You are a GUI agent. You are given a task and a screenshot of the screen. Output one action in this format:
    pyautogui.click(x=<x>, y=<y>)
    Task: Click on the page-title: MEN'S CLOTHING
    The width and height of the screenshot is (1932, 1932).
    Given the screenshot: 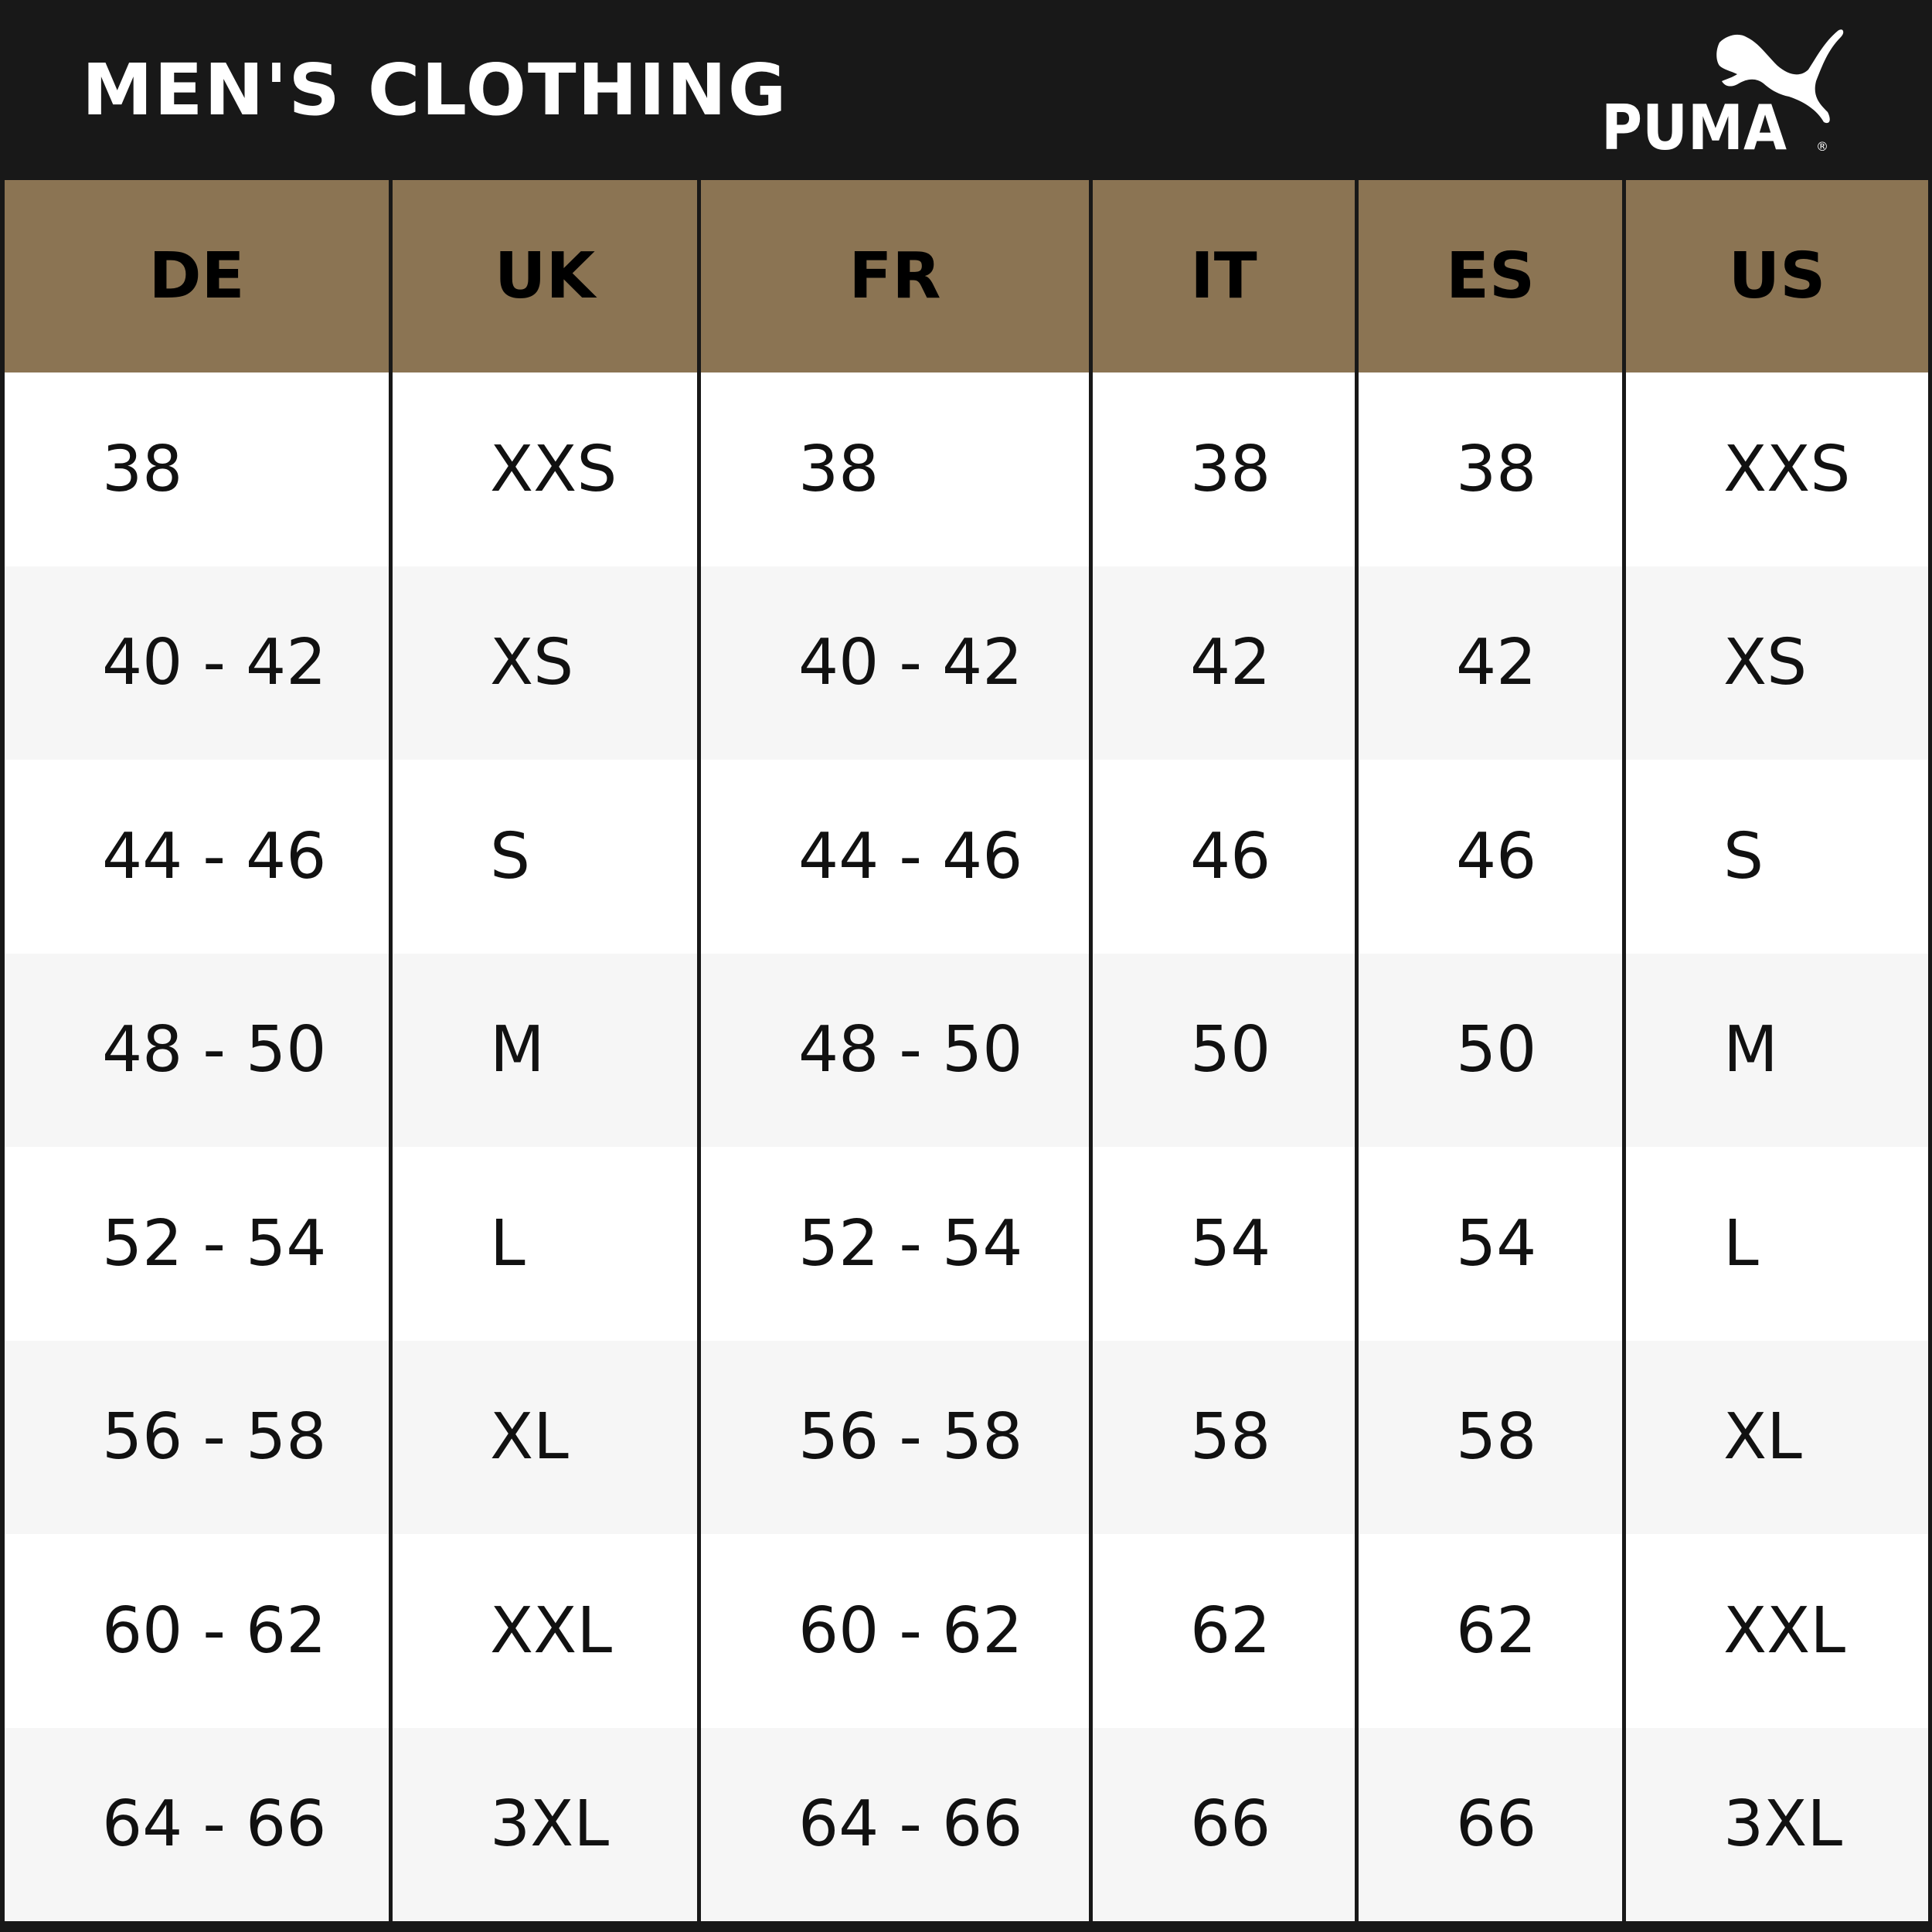 What is the action you would take?
    pyautogui.click(x=435, y=90)
    